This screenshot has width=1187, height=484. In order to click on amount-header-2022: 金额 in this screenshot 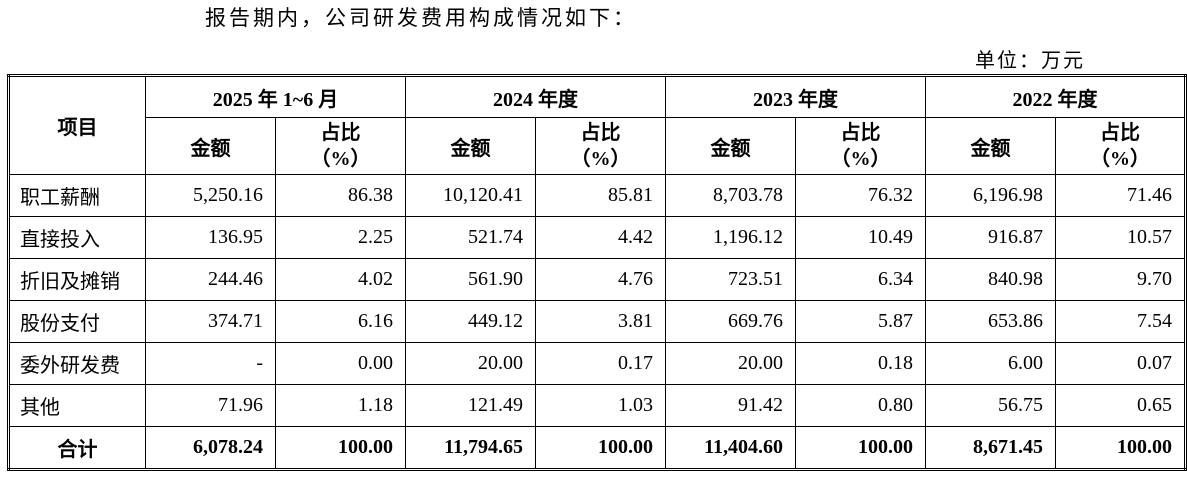, I will do `click(990, 146)`.